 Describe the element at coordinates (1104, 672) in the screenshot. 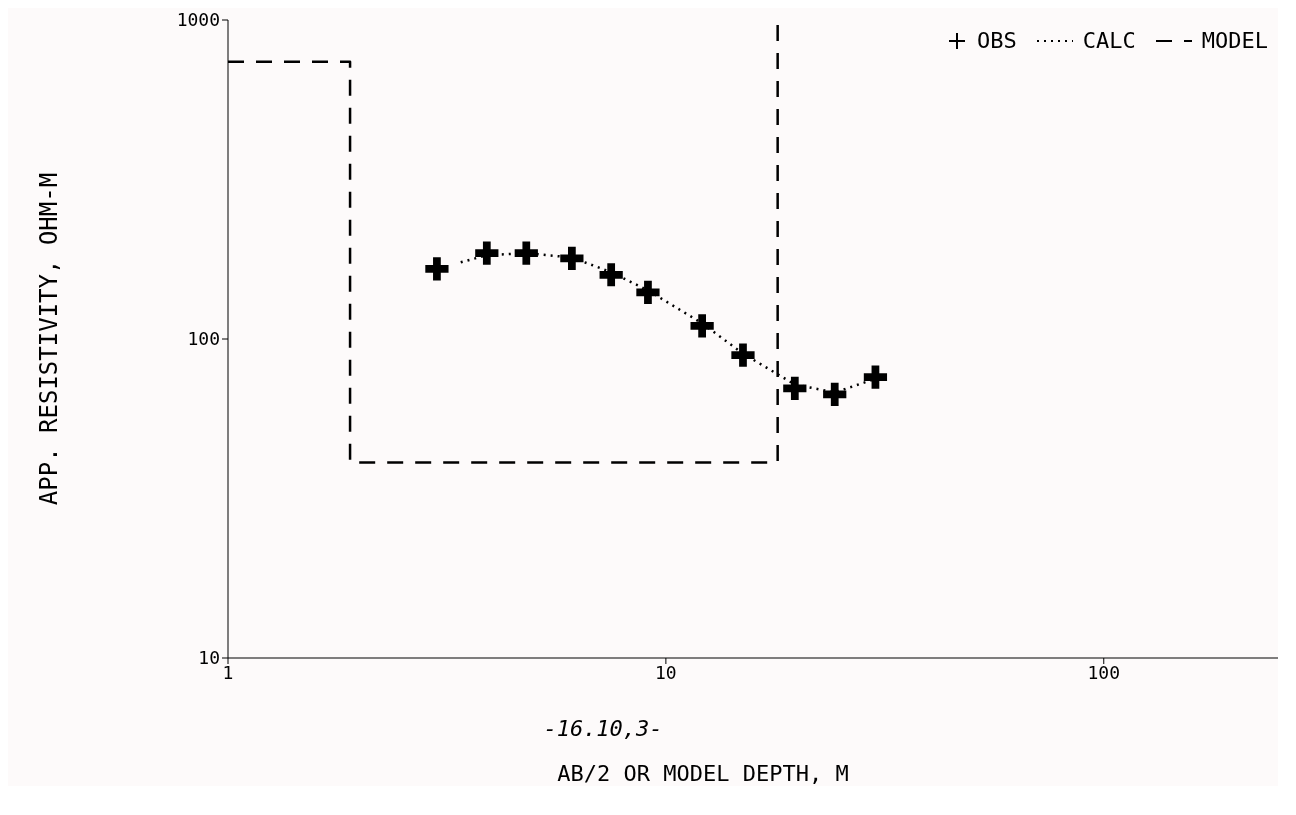

I see `x-tick-label: 100` at that location.